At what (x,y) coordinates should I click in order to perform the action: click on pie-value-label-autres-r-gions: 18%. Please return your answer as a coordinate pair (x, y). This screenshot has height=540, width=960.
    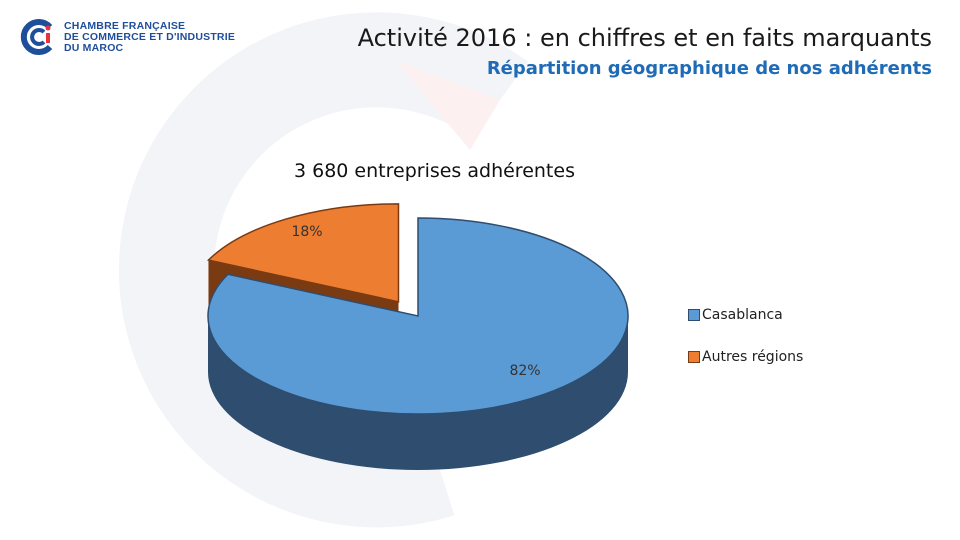
    Looking at the image, I should click on (306, 232).